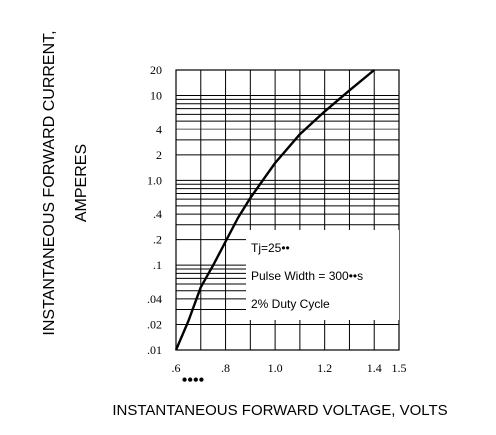 This screenshot has height=435, width=496. Describe the element at coordinates (275, 368) in the screenshot. I see `x-tick-label: 1.0` at that location.